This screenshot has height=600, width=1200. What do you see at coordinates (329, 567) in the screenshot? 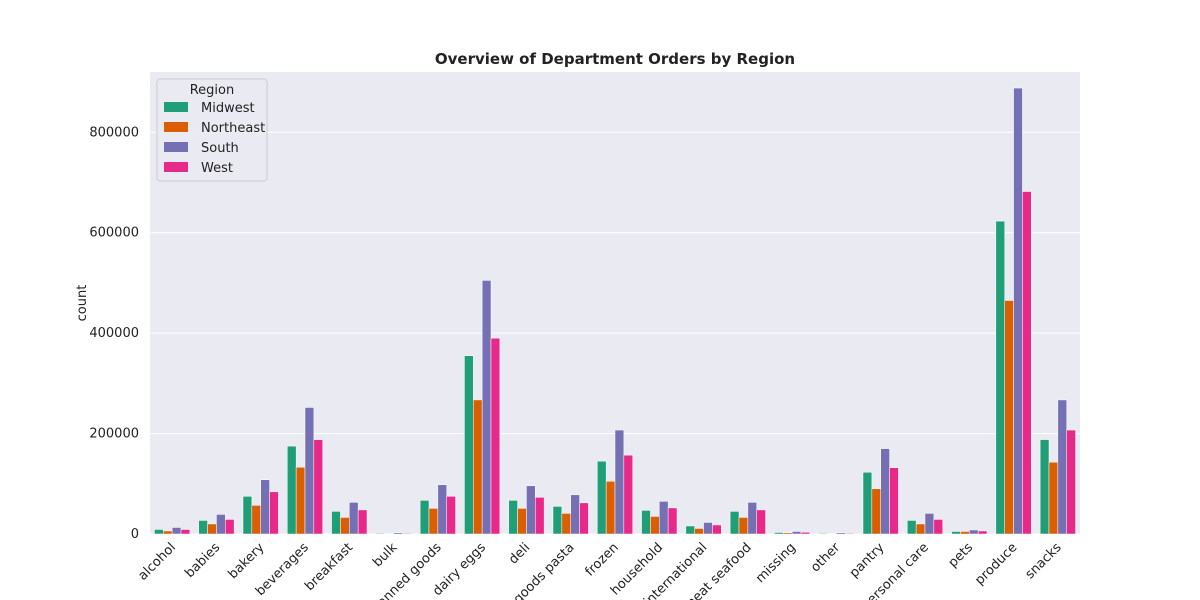
I see `x-tick-label: breakfast` at bounding box center [329, 567].